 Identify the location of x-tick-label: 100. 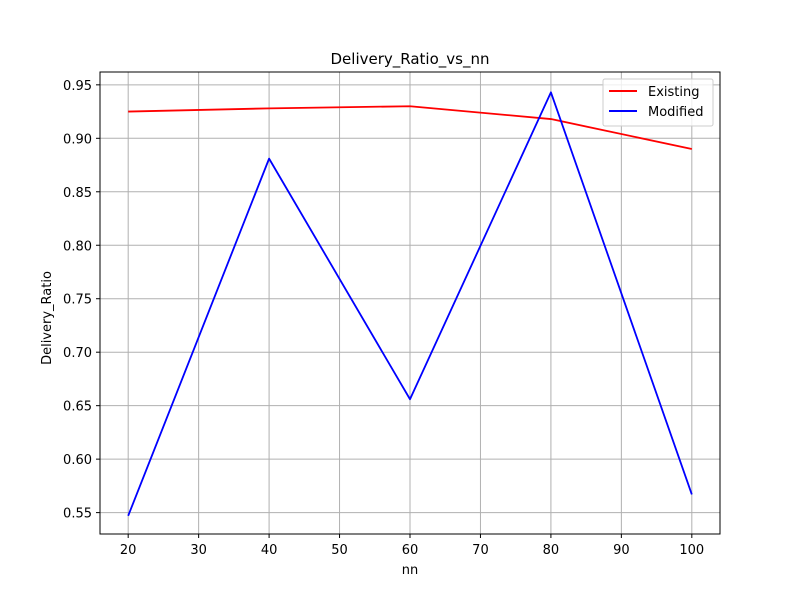
(691, 550).